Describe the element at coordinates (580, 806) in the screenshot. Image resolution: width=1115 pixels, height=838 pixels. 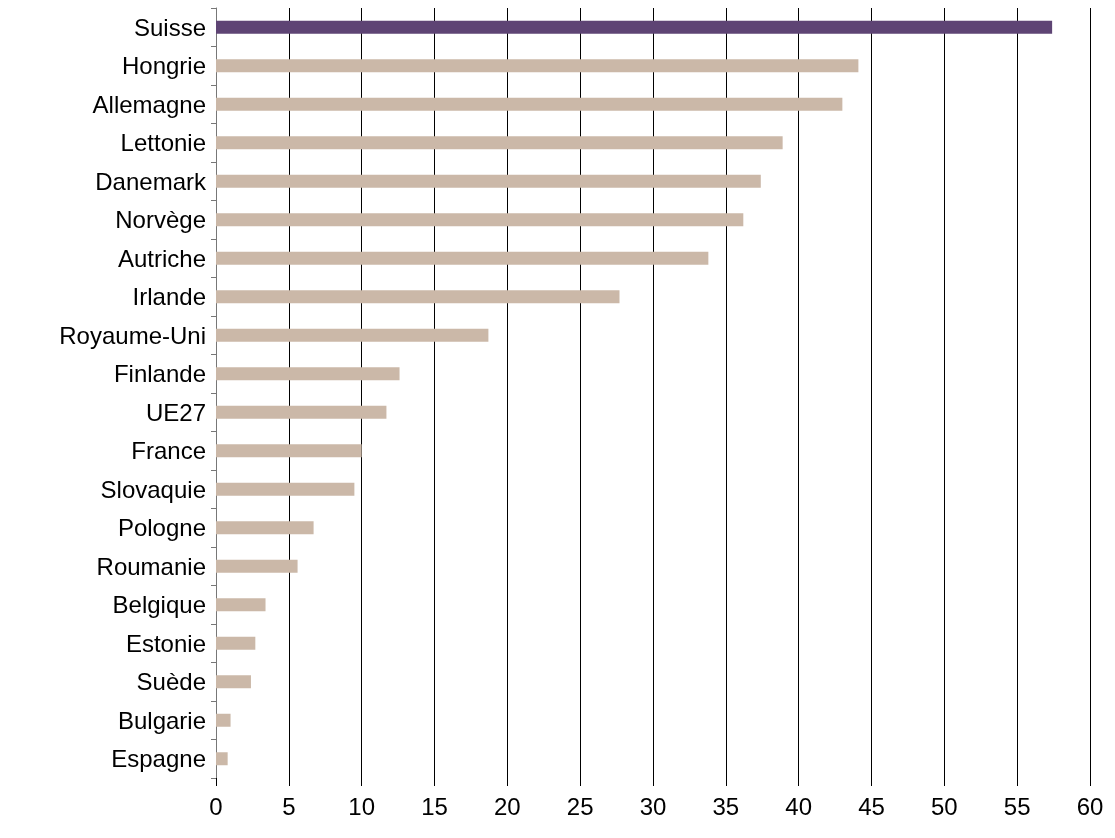
I see `x-tick-label: 25` at that location.